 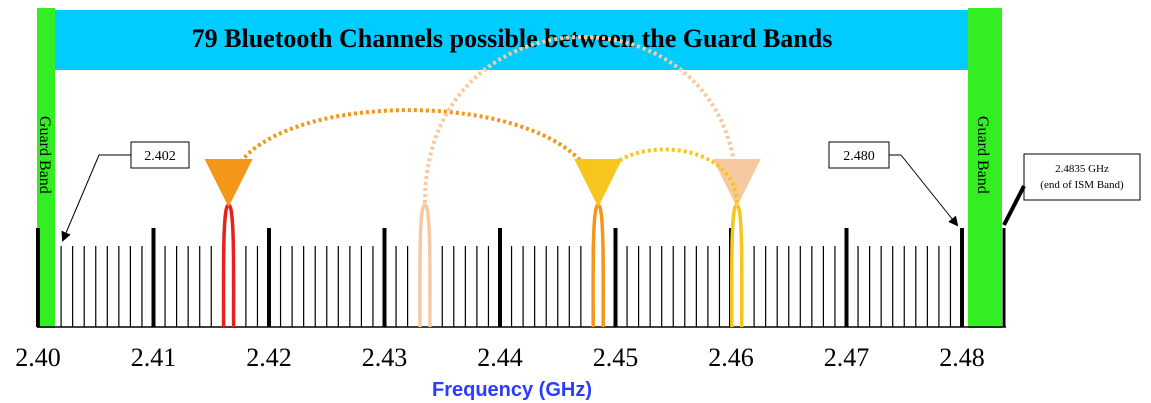 I want to click on tick-label: 2.46, so click(x=731, y=357).